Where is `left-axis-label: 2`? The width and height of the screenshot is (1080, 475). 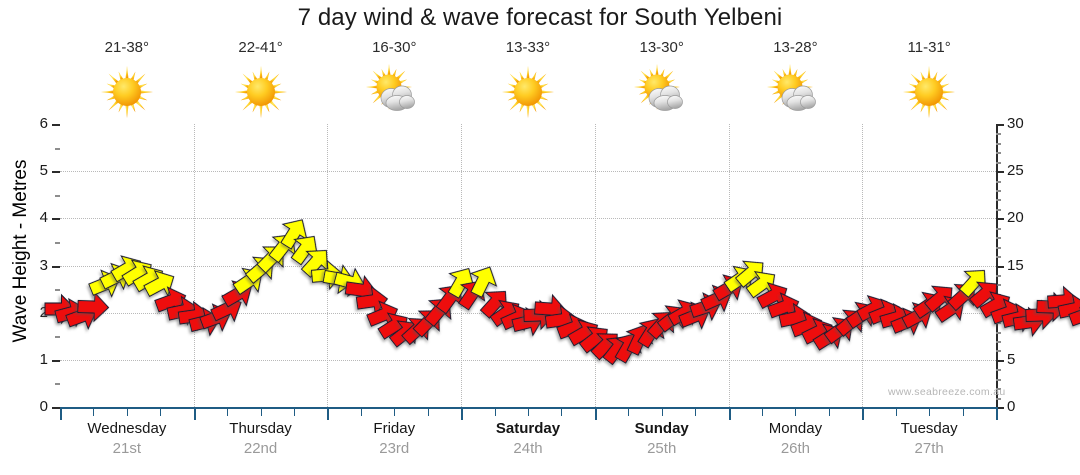
left-axis-label: 2 is located at coordinates (43, 312).